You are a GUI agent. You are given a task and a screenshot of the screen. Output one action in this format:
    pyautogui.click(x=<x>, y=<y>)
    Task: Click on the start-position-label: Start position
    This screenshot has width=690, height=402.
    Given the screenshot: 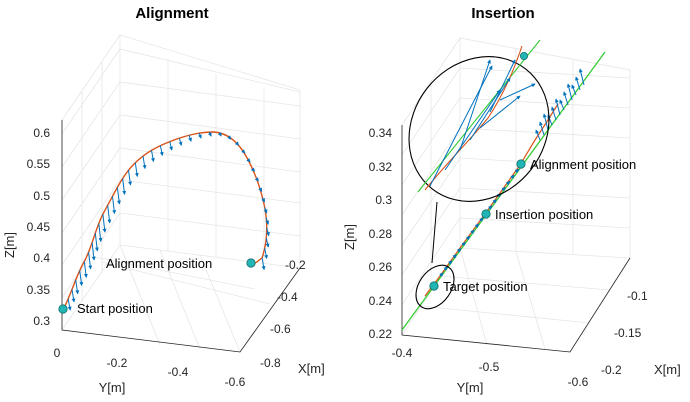 What is the action you would take?
    pyautogui.click(x=115, y=308)
    